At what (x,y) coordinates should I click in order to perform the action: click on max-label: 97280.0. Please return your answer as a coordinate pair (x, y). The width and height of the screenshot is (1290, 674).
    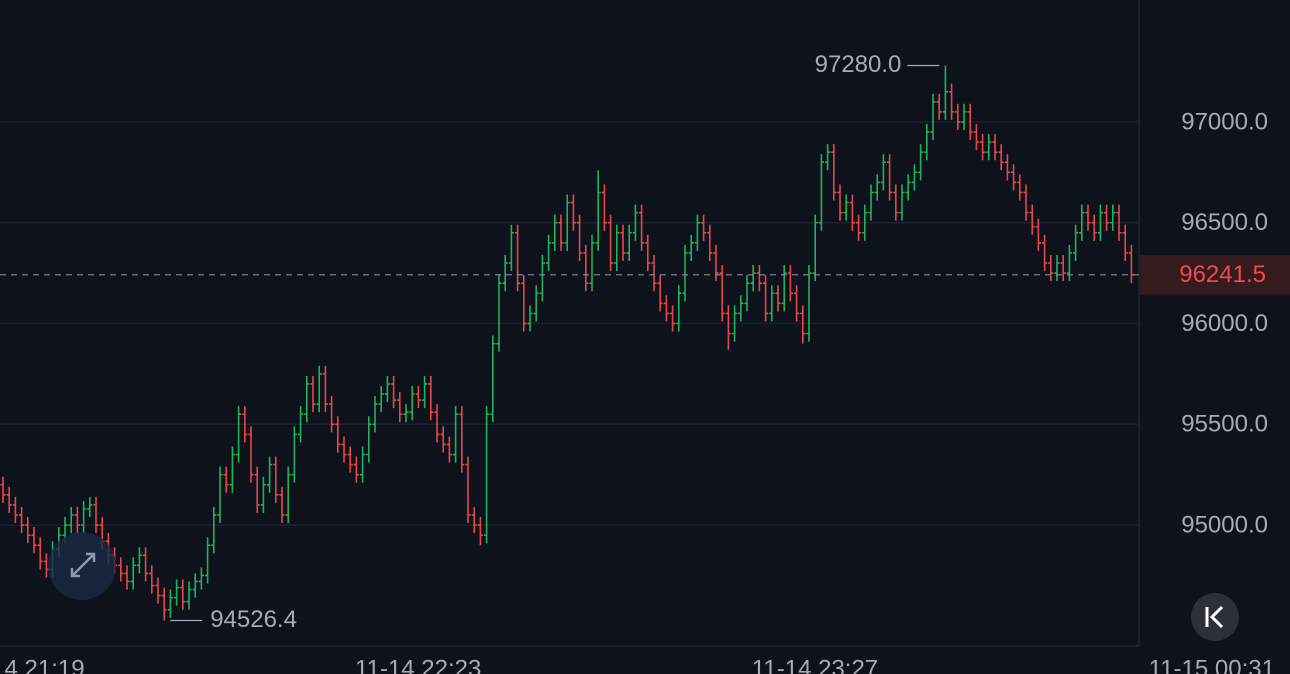
    Looking at the image, I should click on (858, 64).